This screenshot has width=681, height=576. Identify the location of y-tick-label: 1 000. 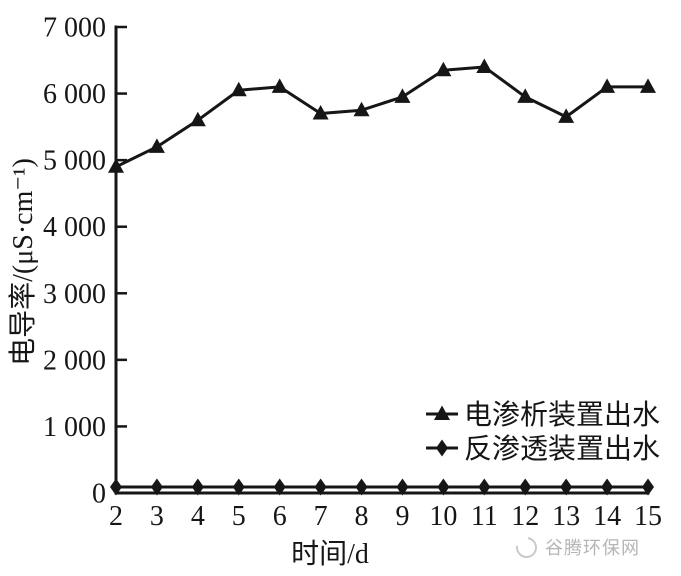
(74, 427).